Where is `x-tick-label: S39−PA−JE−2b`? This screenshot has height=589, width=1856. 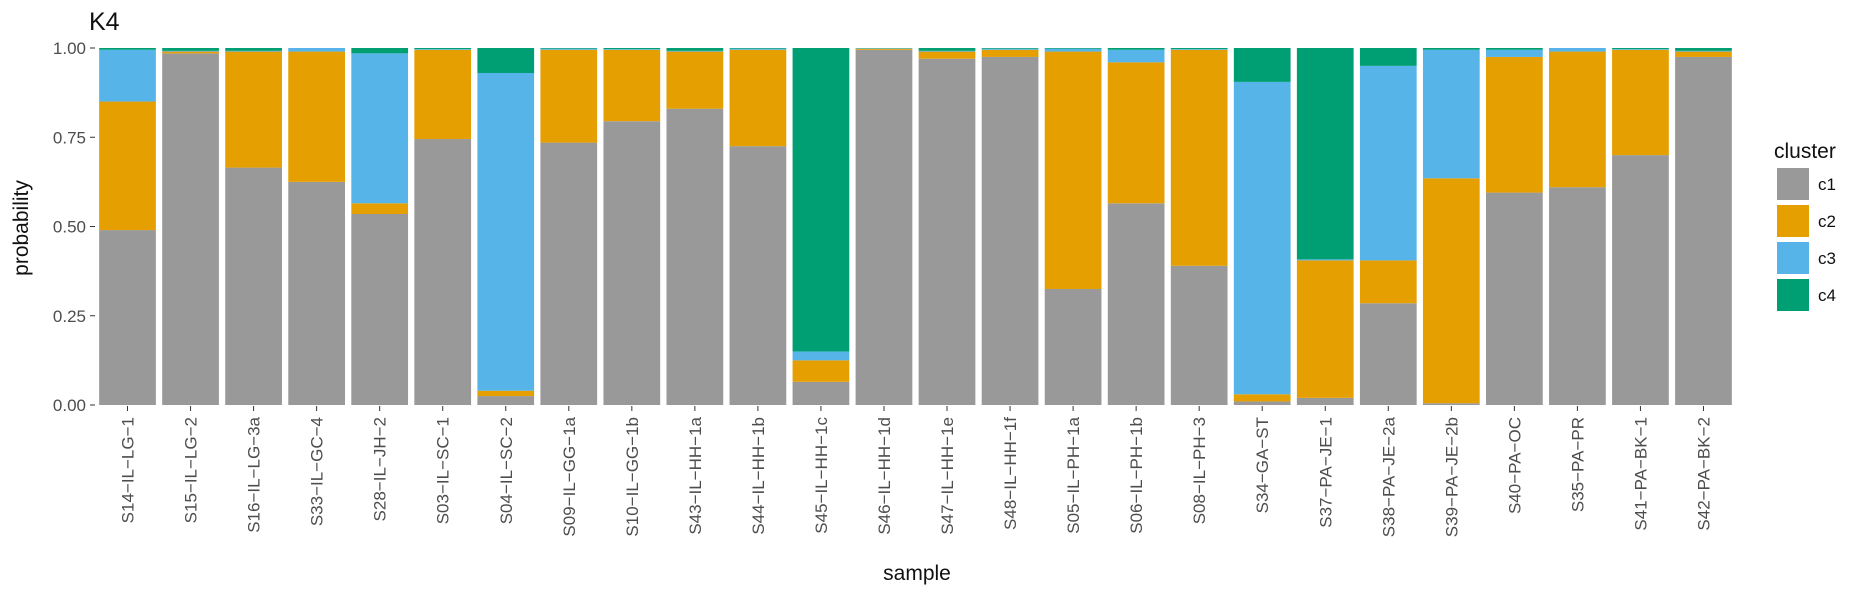
x-tick-label: S39−PA−JE−2b is located at coordinates (1451, 477).